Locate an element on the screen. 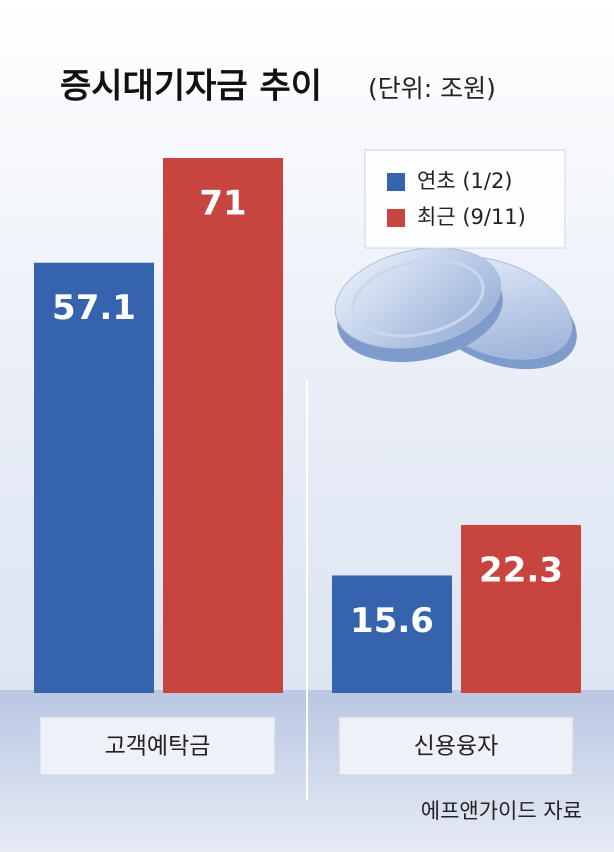  x-tick-label: 신용융자 is located at coordinates (456, 747).